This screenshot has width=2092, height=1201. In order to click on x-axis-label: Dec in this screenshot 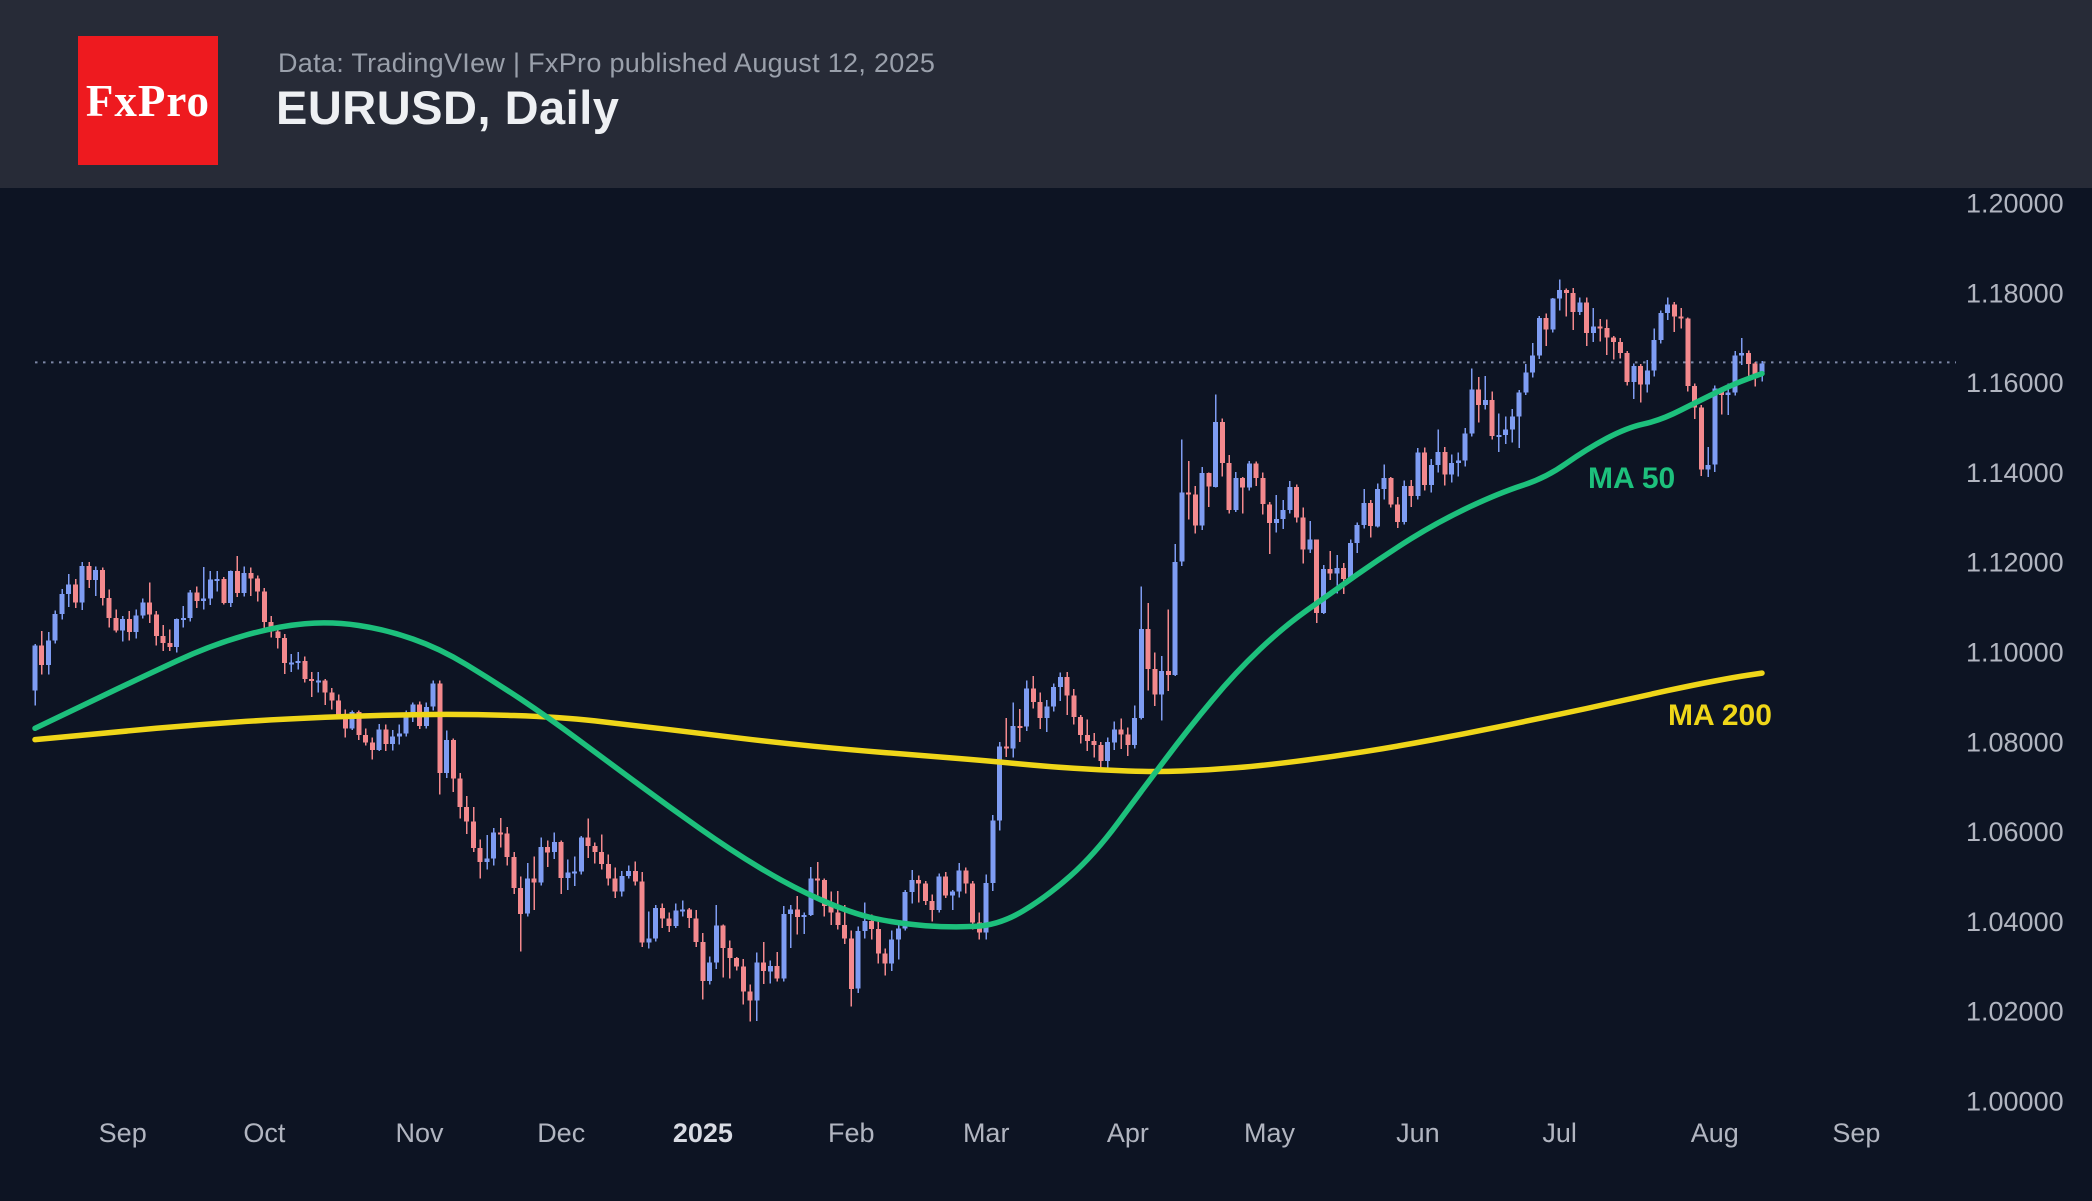, I will do `click(561, 1133)`.